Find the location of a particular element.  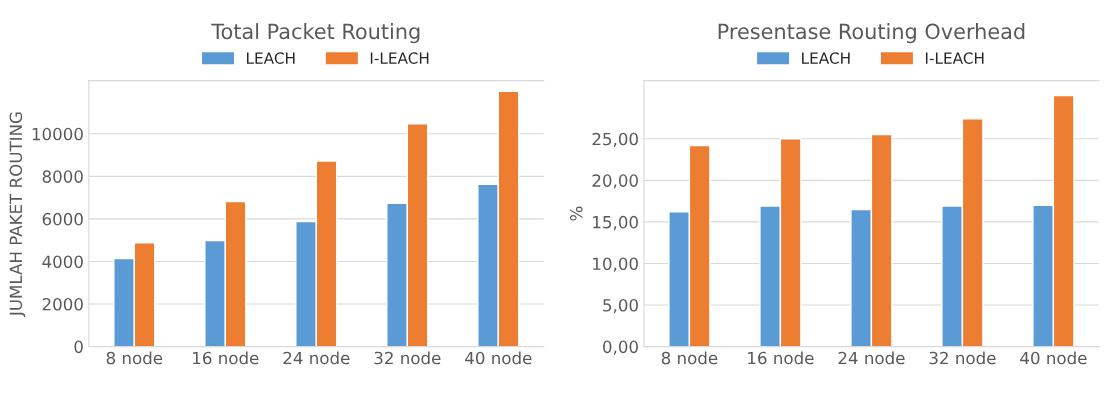

y-axis-title: JUMLAH PAKET ROUTING is located at coordinates (17, 214).